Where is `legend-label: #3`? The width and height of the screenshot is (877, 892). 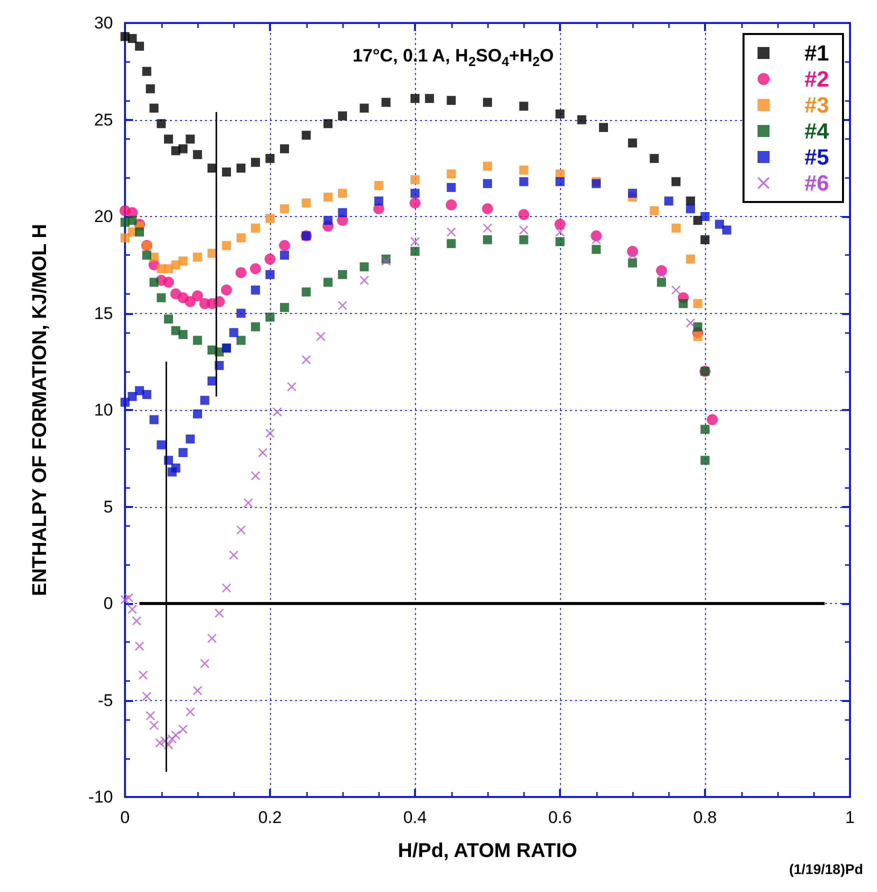 legend-label: #3 is located at coordinates (817, 105).